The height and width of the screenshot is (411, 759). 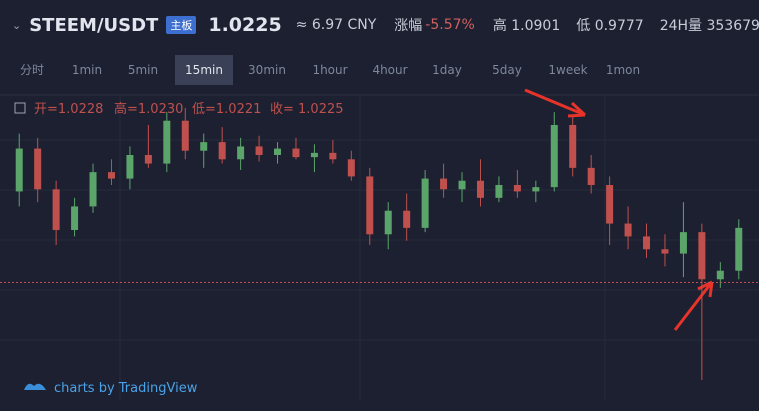 I want to click on interval-tab: 5min, so click(x=143, y=70).